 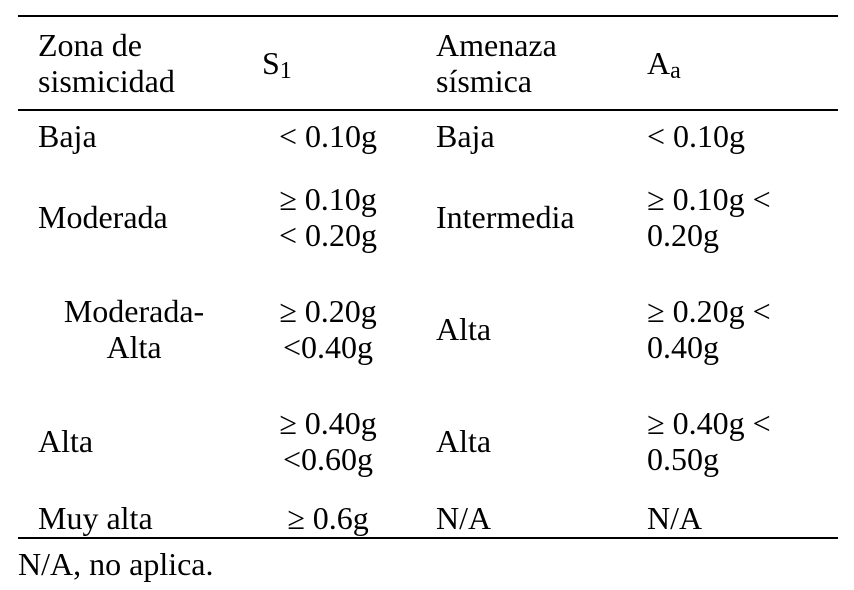 I want to click on header-subscript: 1, so click(x=285, y=71).